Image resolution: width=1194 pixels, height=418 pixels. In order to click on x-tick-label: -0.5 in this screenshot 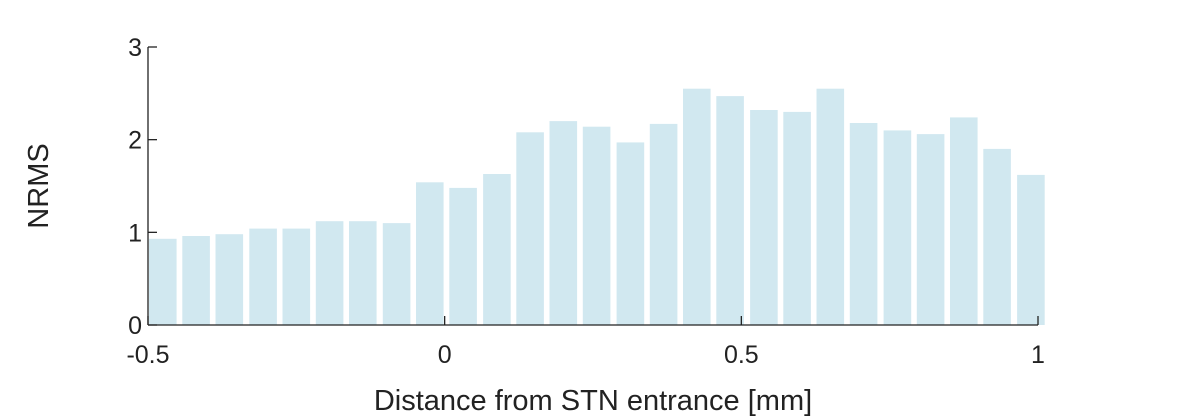, I will do `click(147, 355)`.